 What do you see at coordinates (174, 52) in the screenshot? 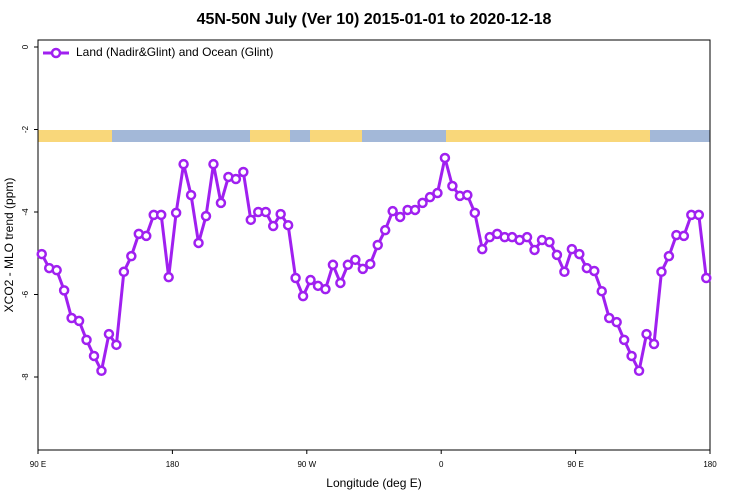
I see `legend-label: Land (Nadir&Glint) and Ocean (Glint)` at bounding box center [174, 52].